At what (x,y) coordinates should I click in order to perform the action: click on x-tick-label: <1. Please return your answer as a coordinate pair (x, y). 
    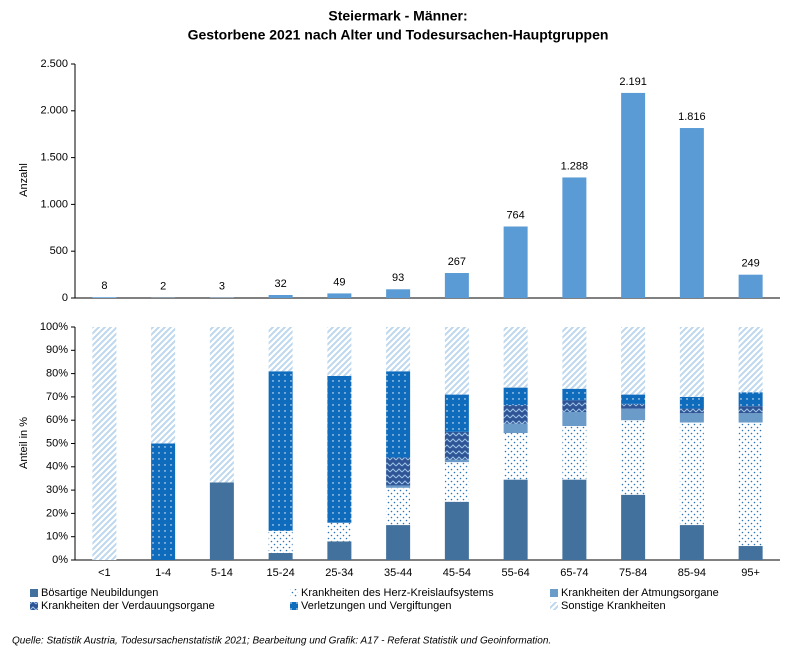
    Looking at the image, I should click on (104, 573).